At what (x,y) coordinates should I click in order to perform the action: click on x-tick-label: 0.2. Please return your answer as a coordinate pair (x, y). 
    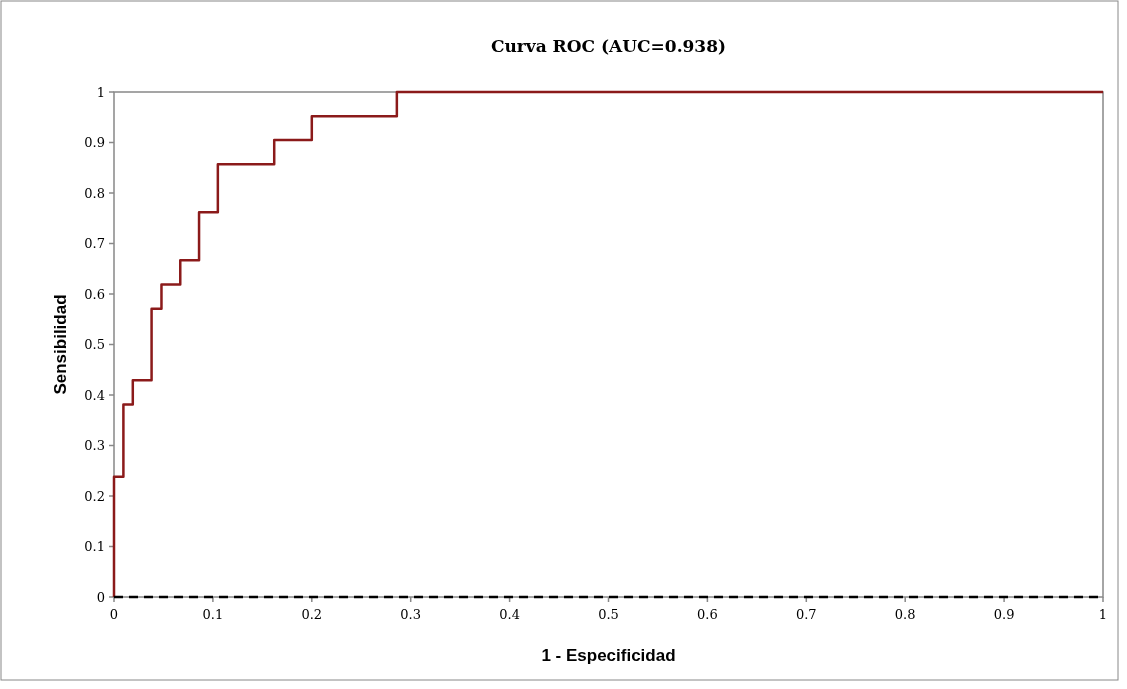
    Looking at the image, I should click on (312, 614).